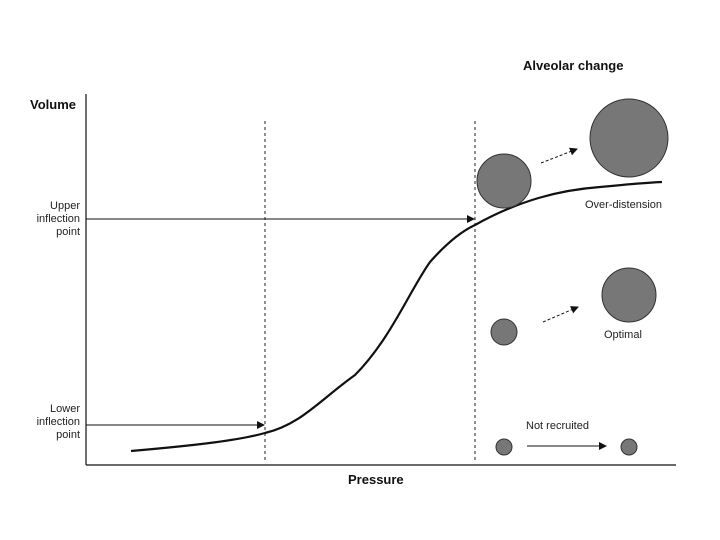 The image size is (720, 540). What do you see at coordinates (504, 181) in the screenshot?
I see `alveolus-over-distension-before` at bounding box center [504, 181].